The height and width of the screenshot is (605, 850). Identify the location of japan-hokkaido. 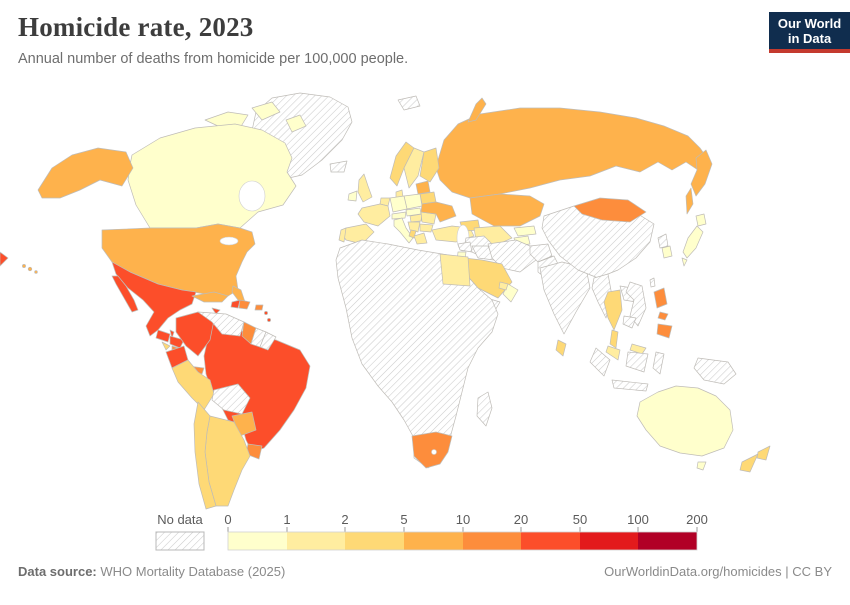
(701, 220).